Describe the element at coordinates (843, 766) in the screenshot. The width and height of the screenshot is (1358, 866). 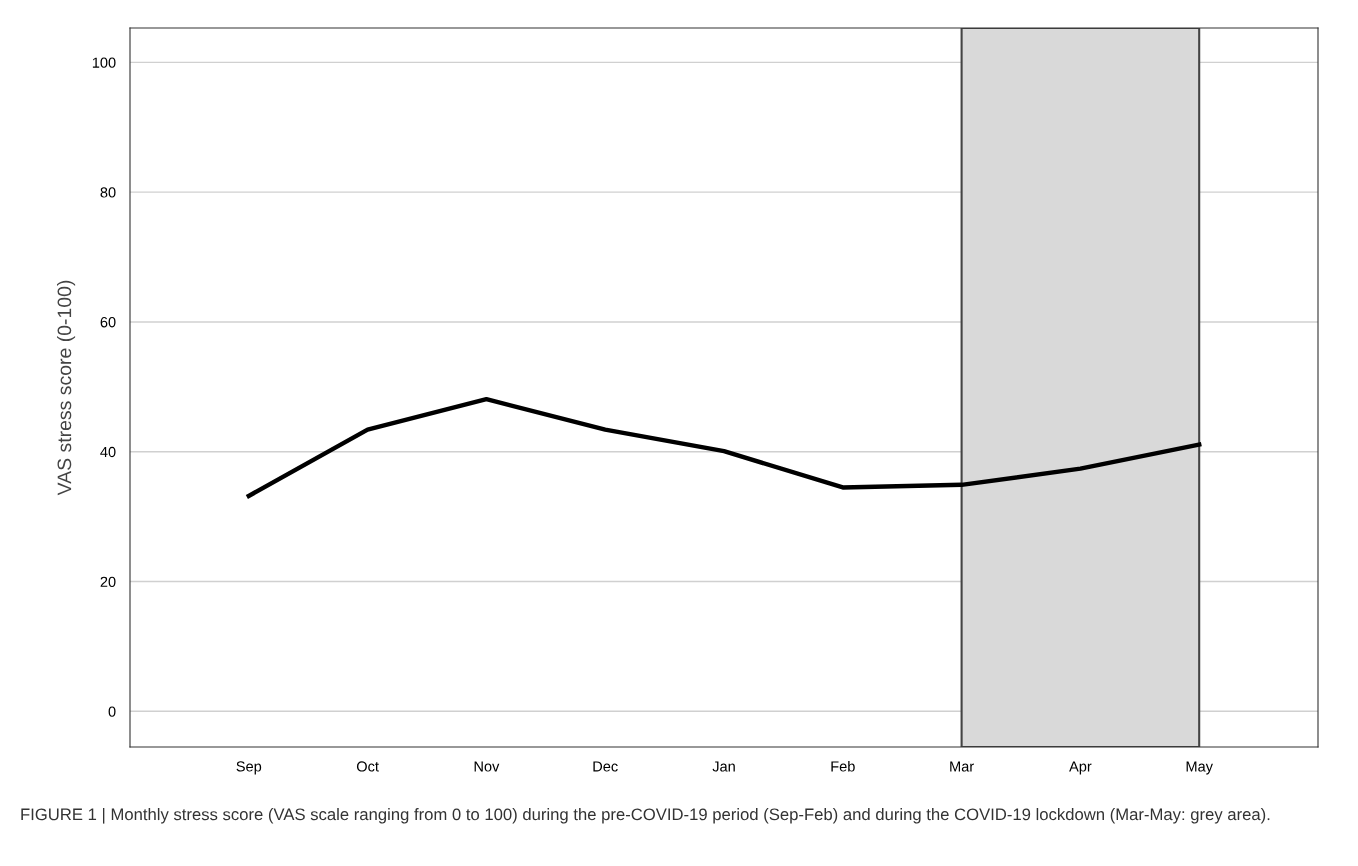
I see `x-tick-label: Feb` at that location.